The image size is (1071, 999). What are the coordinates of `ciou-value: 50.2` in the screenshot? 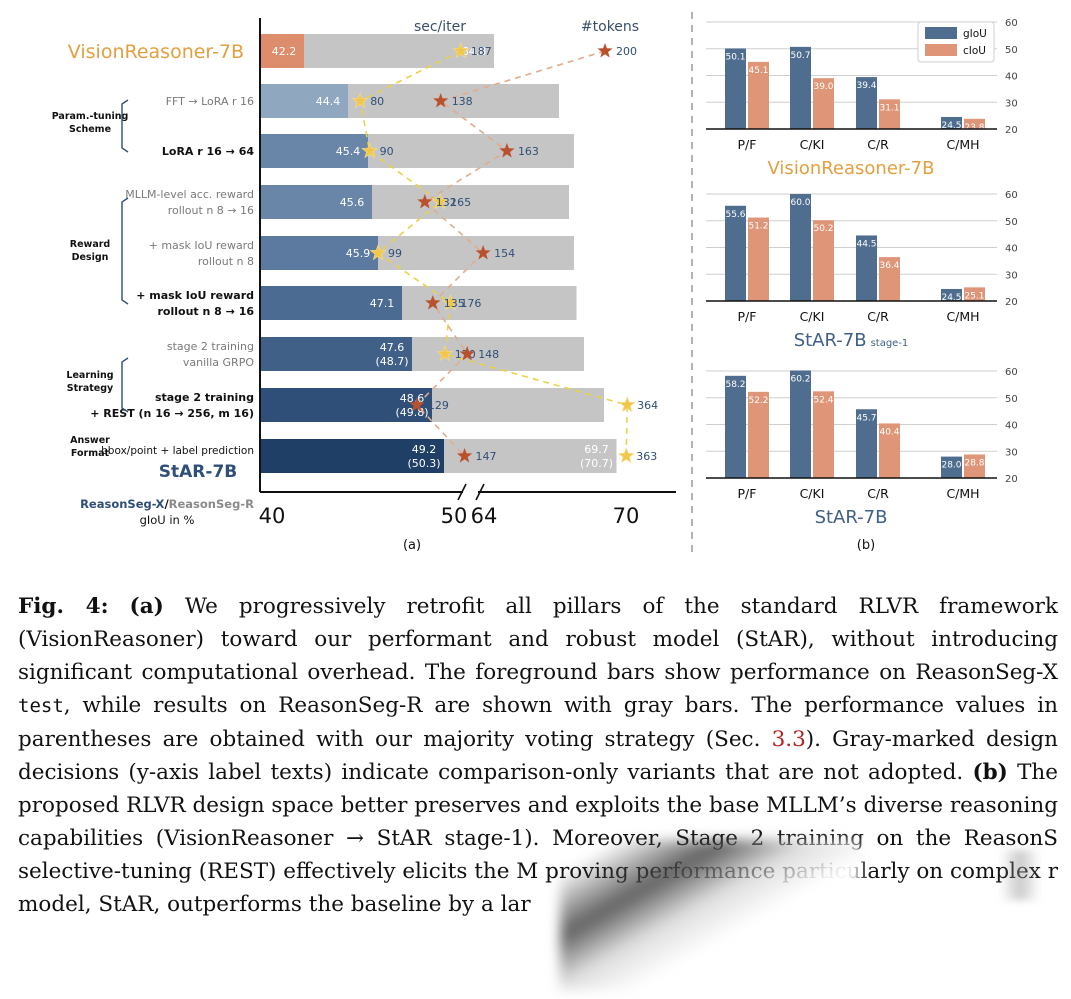 It's located at (823, 229).